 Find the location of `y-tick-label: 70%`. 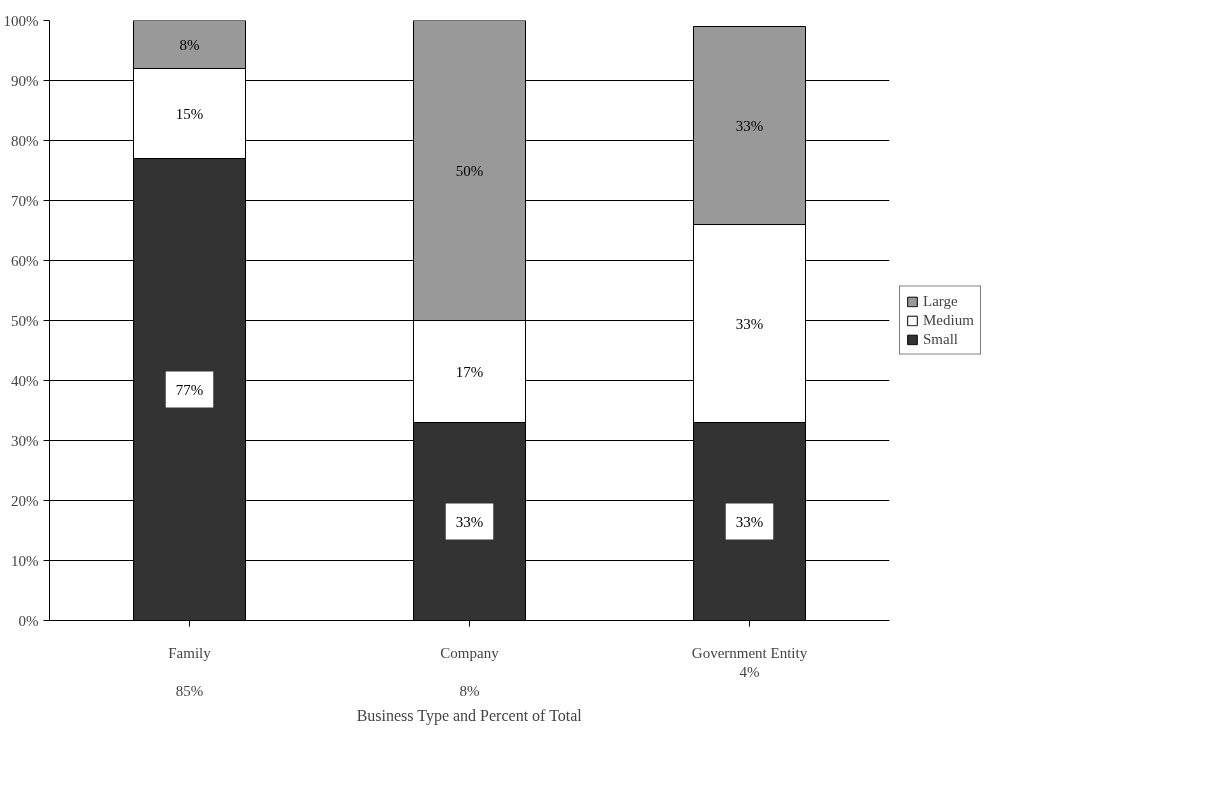

y-tick-label: 70% is located at coordinates (25, 200).